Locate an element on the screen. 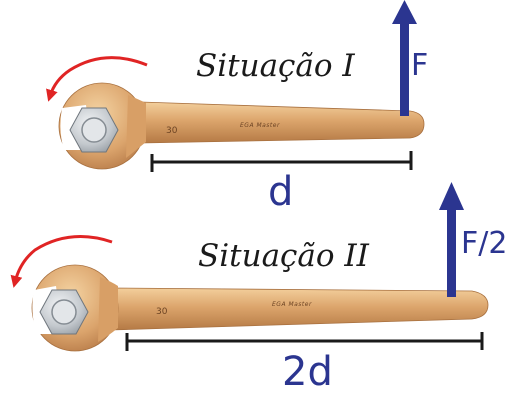 This screenshot has width=527, height=400. force-arrow-1-head is located at coordinates (404, 12).